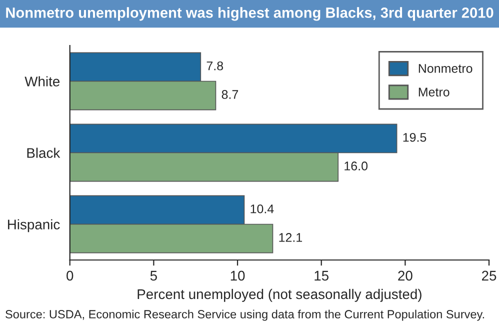 The height and width of the screenshot is (325, 499). Describe the element at coordinates (280, 295) in the screenshot. I see `x-axis-title: Percent unemployed (not seasonally adjusted)` at that location.